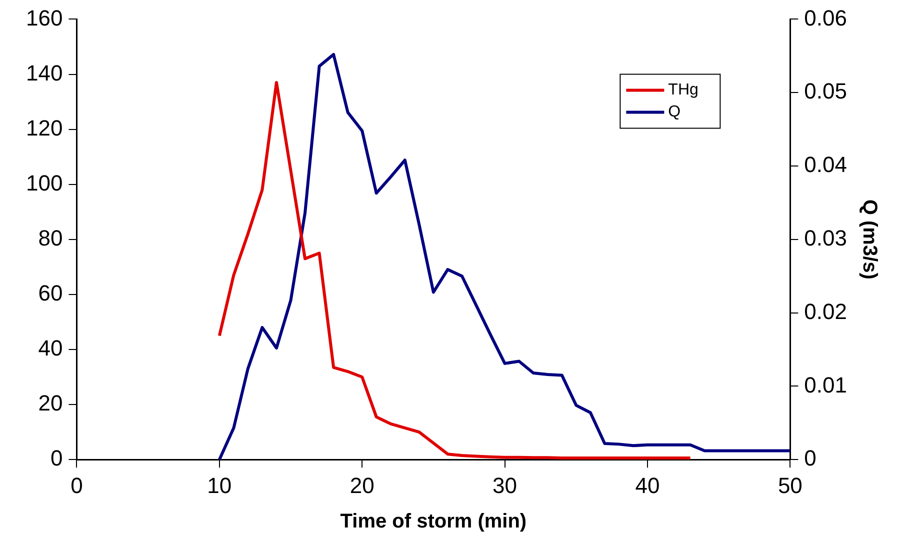  Describe the element at coordinates (50, 403) in the screenshot. I see `y-tick-label: 20` at that location.